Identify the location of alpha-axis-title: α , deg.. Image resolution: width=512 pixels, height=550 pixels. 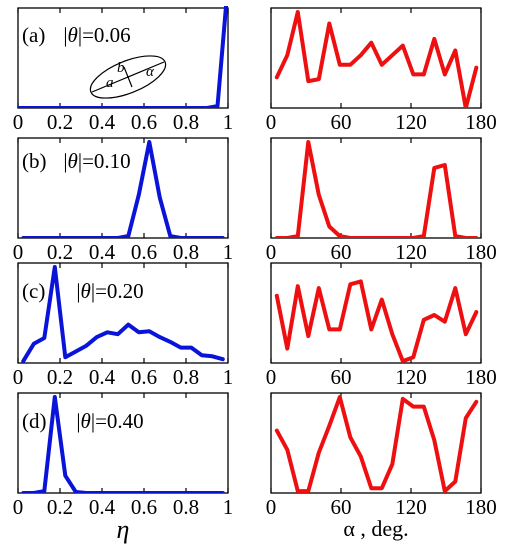
(375, 528).